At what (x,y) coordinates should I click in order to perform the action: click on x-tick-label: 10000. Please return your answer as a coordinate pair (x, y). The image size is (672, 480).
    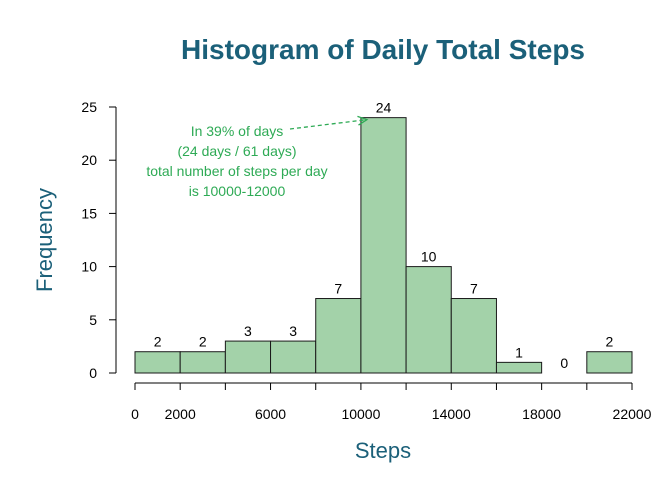
    Looking at the image, I should click on (360, 414).